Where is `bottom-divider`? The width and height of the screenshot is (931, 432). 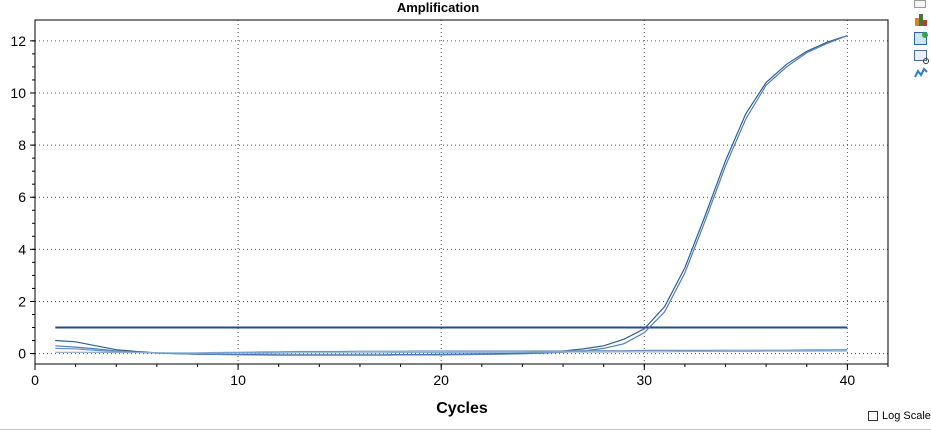 bottom-divider is located at coordinates (465, 429).